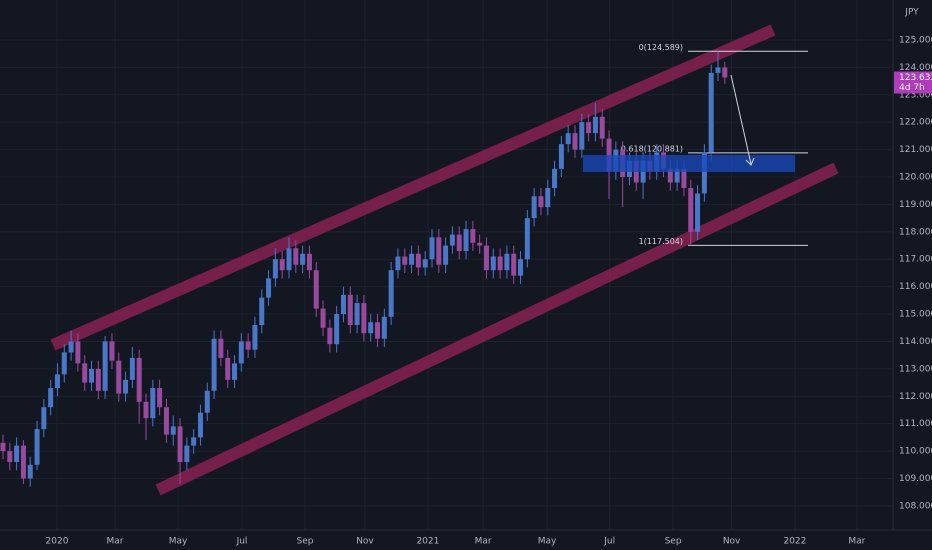 The height and width of the screenshot is (550, 932). I want to click on y-tick-label: 125.000, so click(915, 41).